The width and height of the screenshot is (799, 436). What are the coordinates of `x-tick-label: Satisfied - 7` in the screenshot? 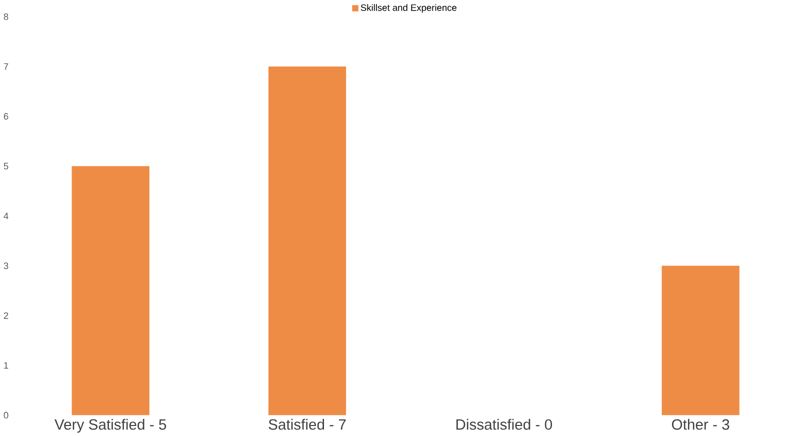 It's located at (307, 424).